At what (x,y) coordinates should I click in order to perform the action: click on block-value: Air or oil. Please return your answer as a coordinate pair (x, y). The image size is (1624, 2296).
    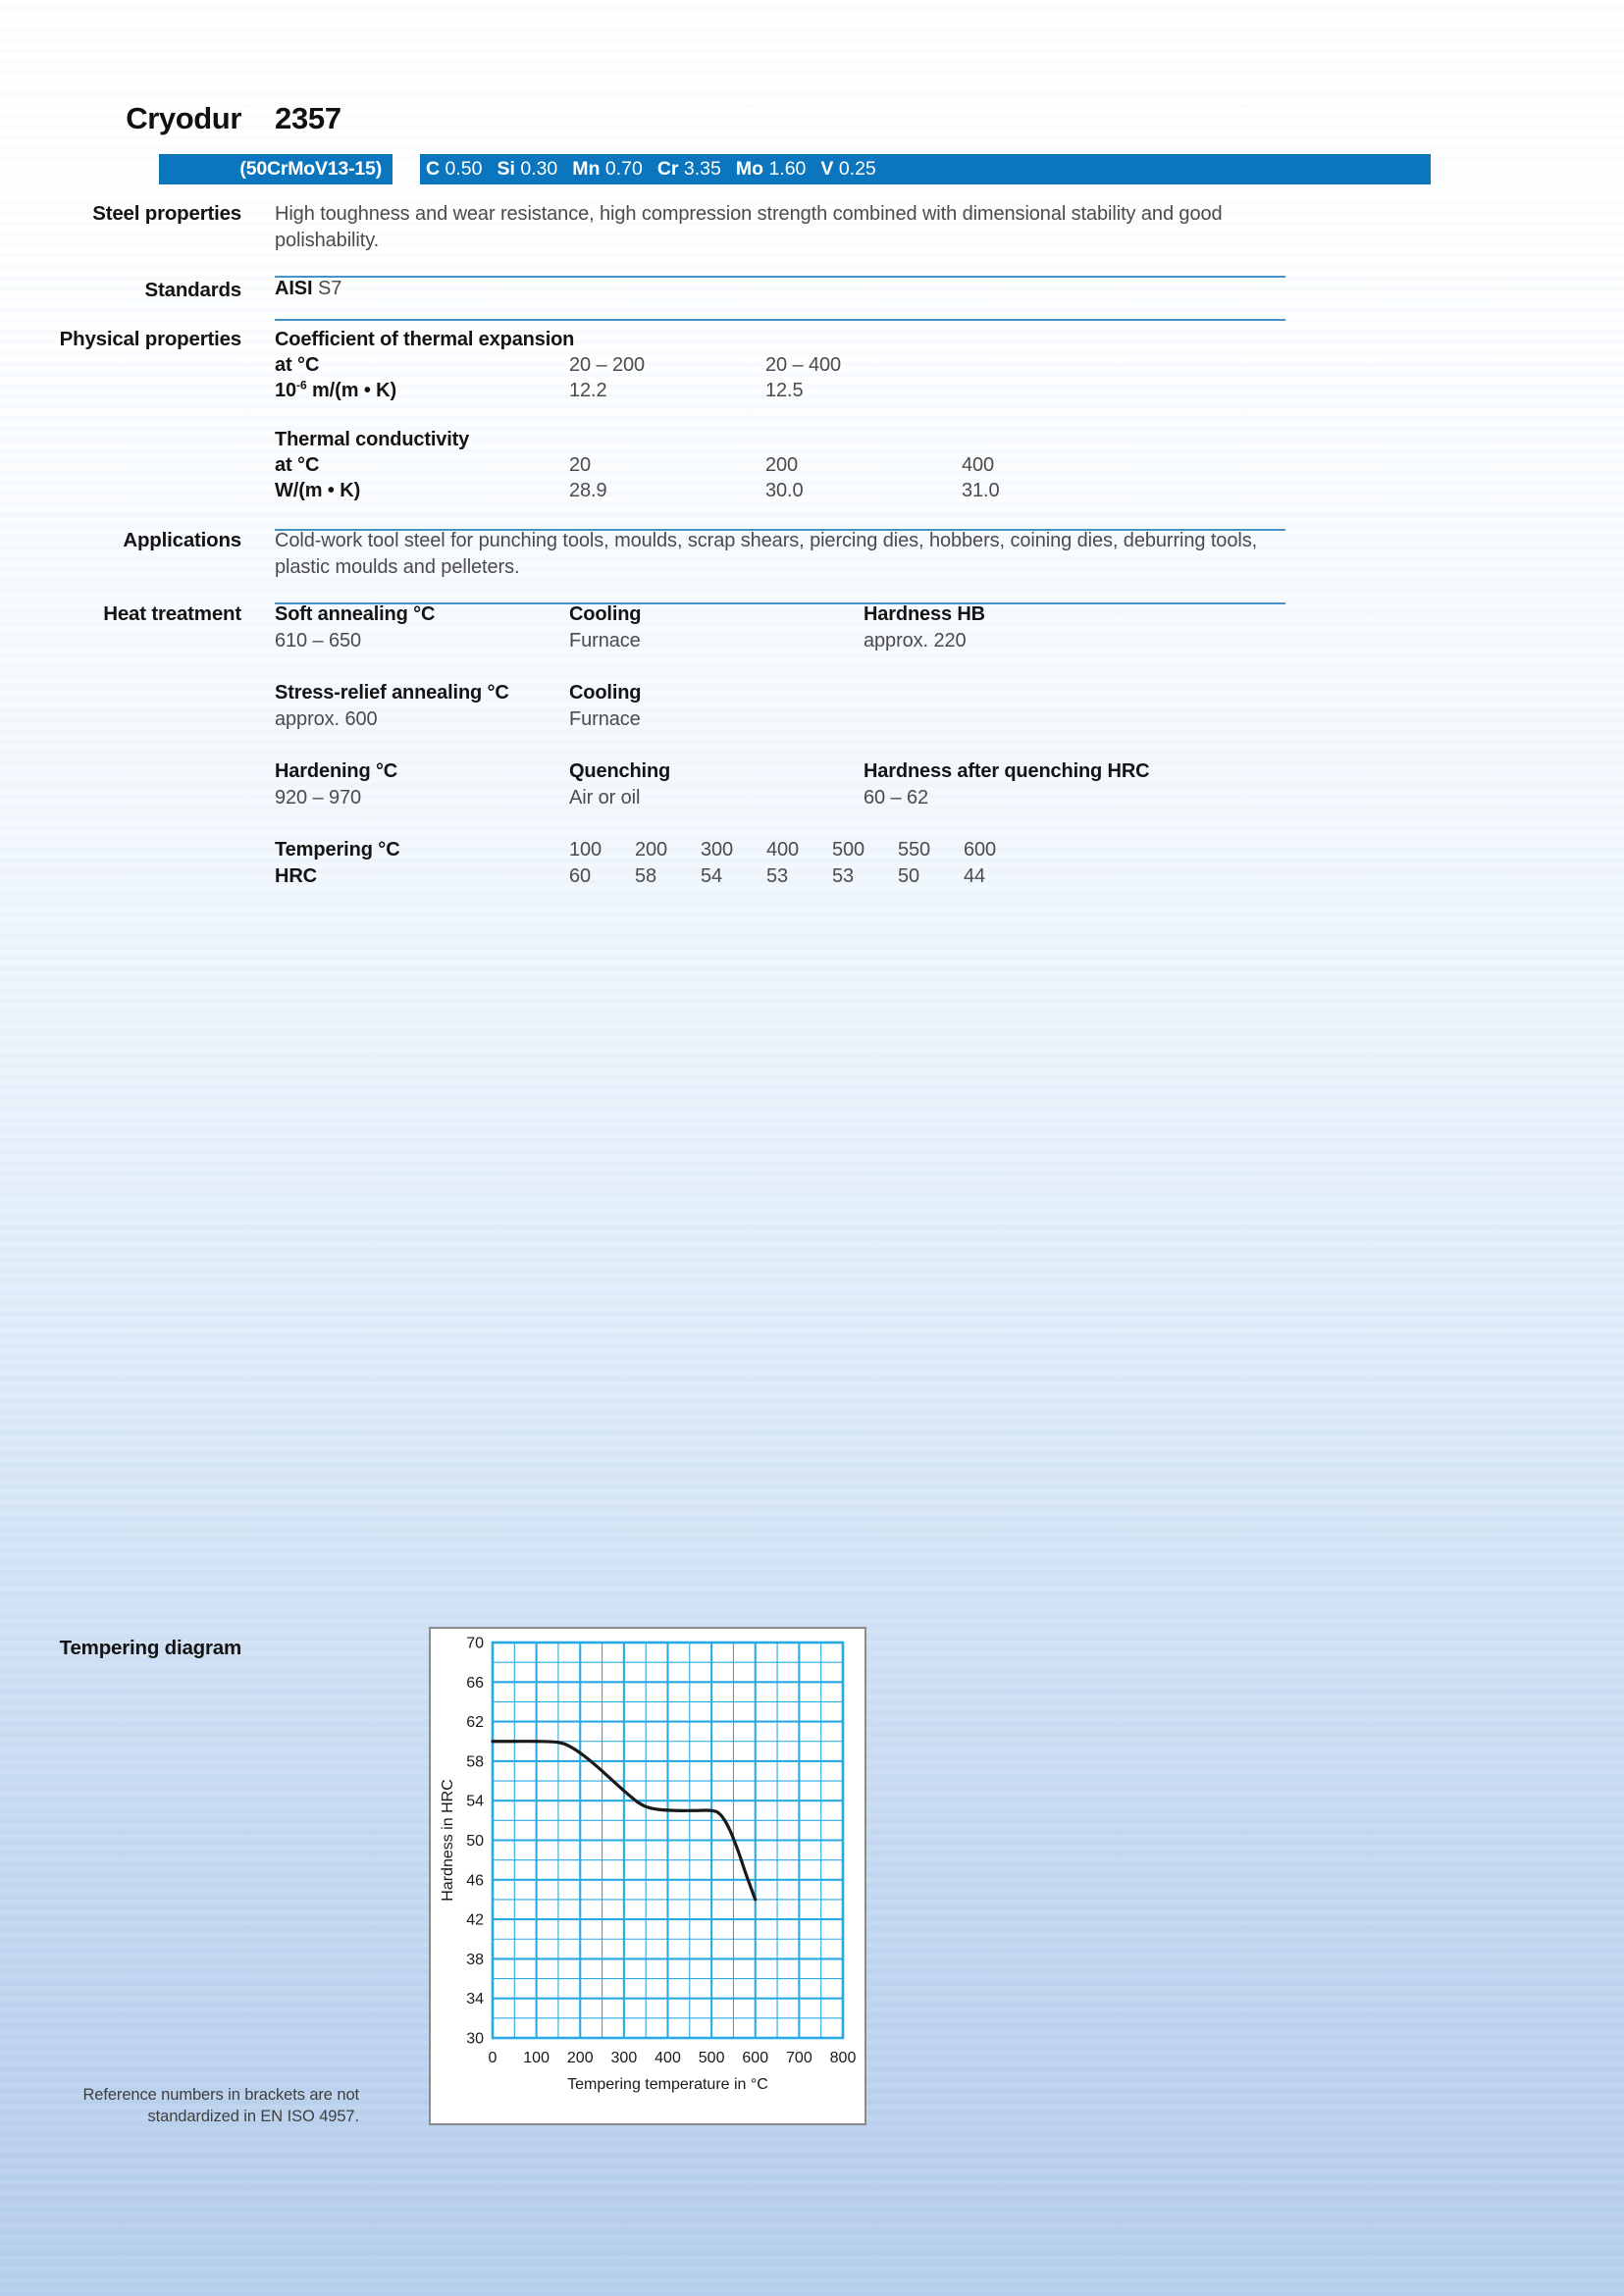
    Looking at the image, I should click on (605, 798).